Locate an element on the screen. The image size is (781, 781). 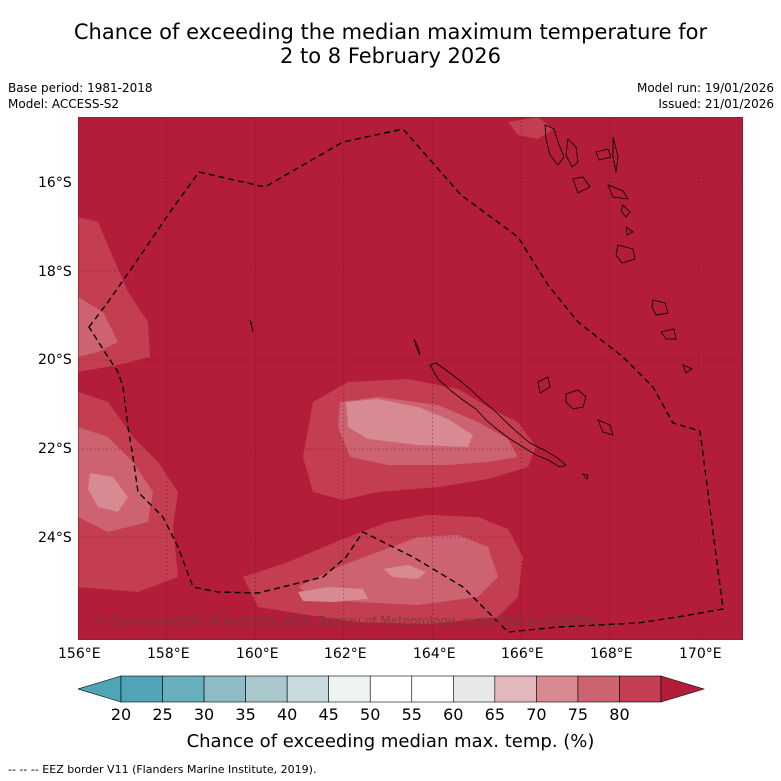
vanuatu-coast is located at coordinates (554, 145).